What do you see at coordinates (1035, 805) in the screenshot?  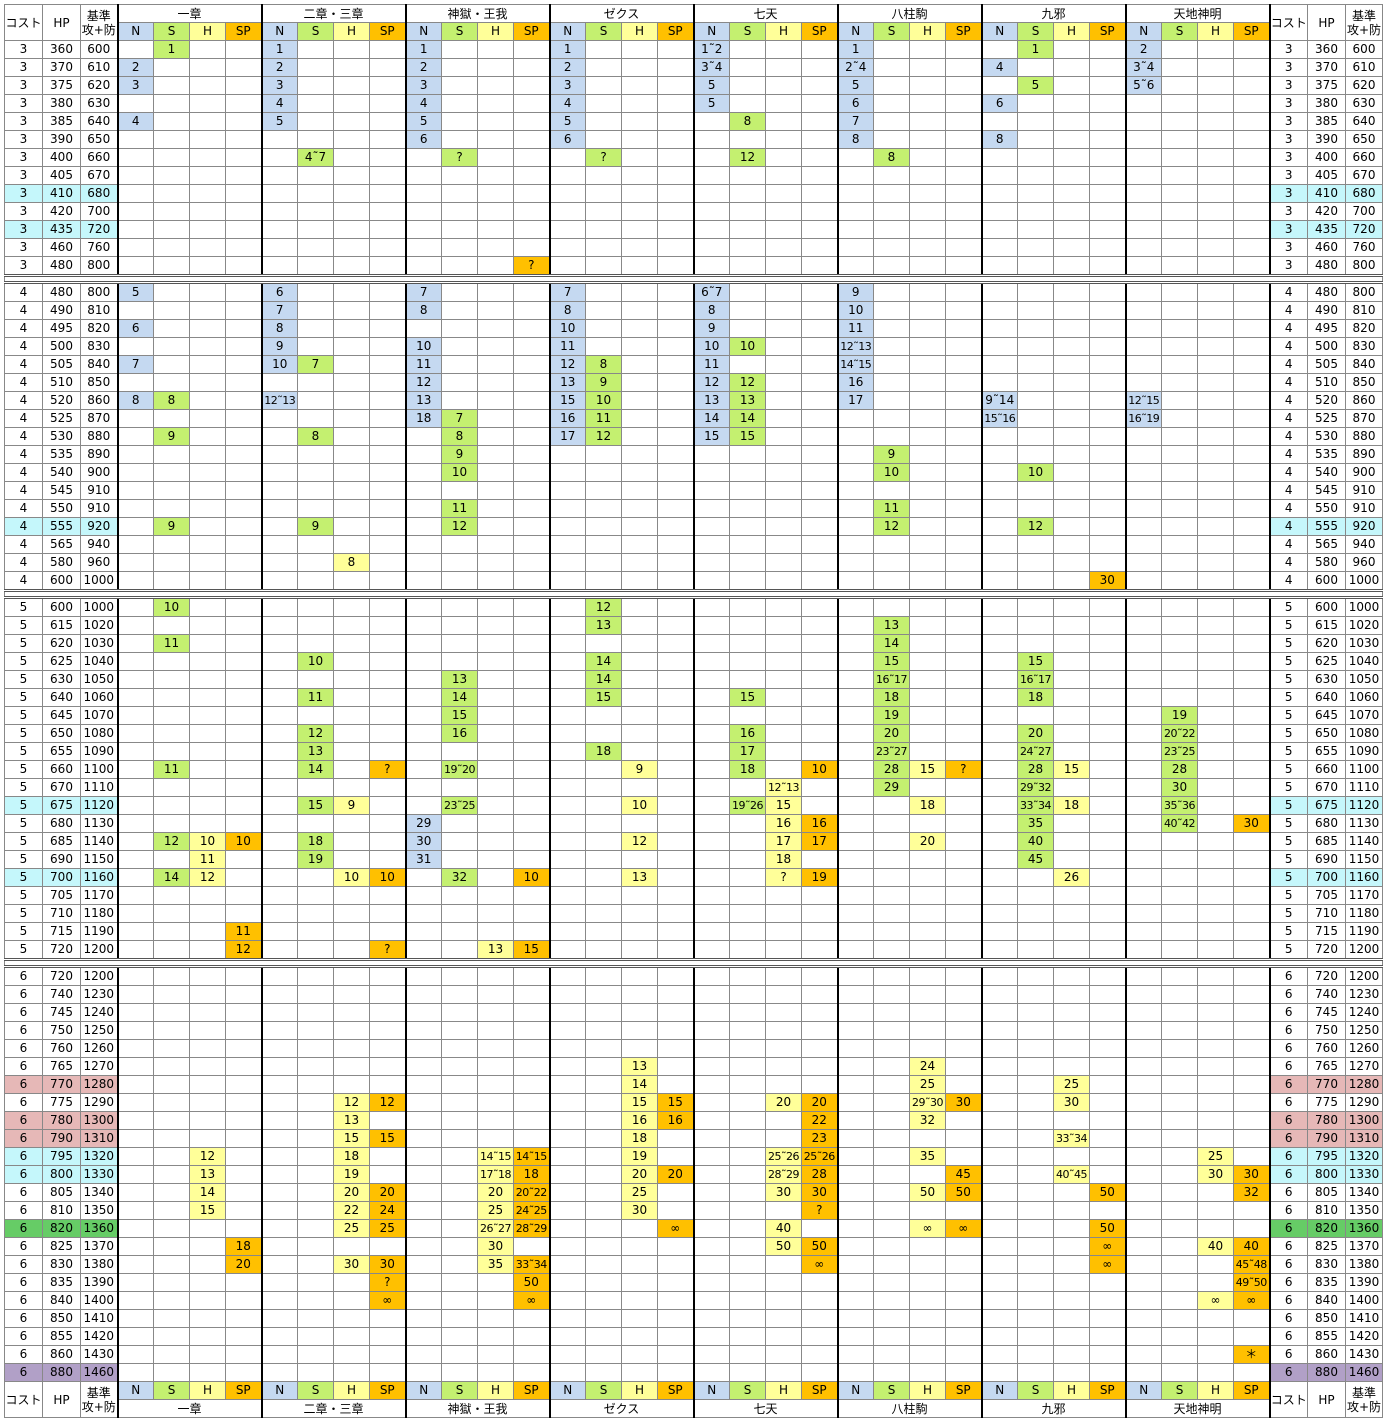 I see `data-cell: 33˜34` at bounding box center [1035, 805].